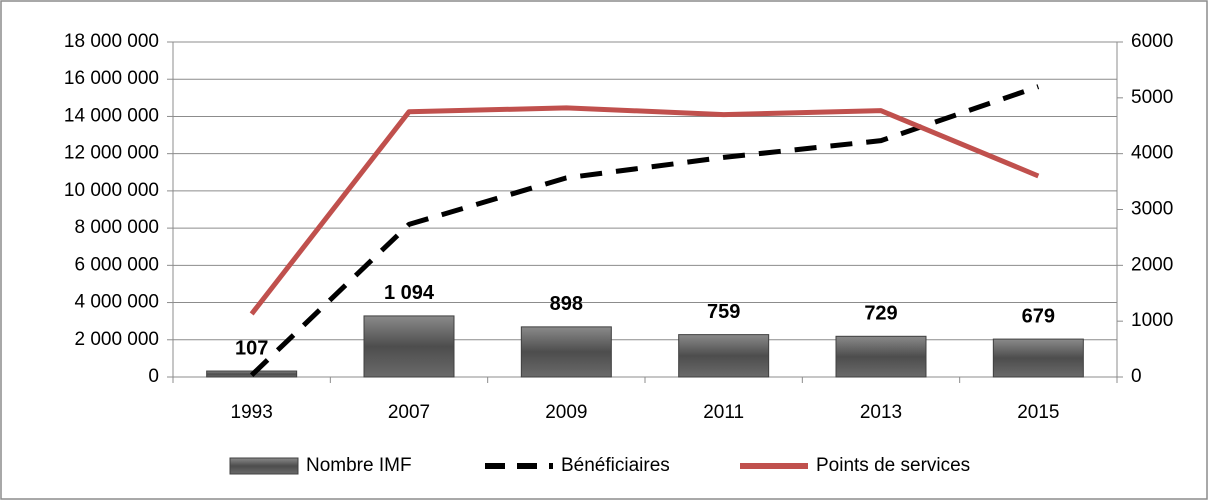  I want to click on y-tick-label: 12 000 000, so click(111, 153).